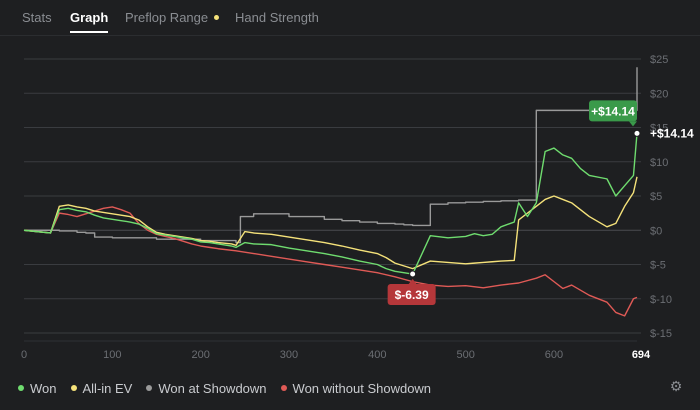  I want to click on gear-icon: ⚙, so click(676, 386).